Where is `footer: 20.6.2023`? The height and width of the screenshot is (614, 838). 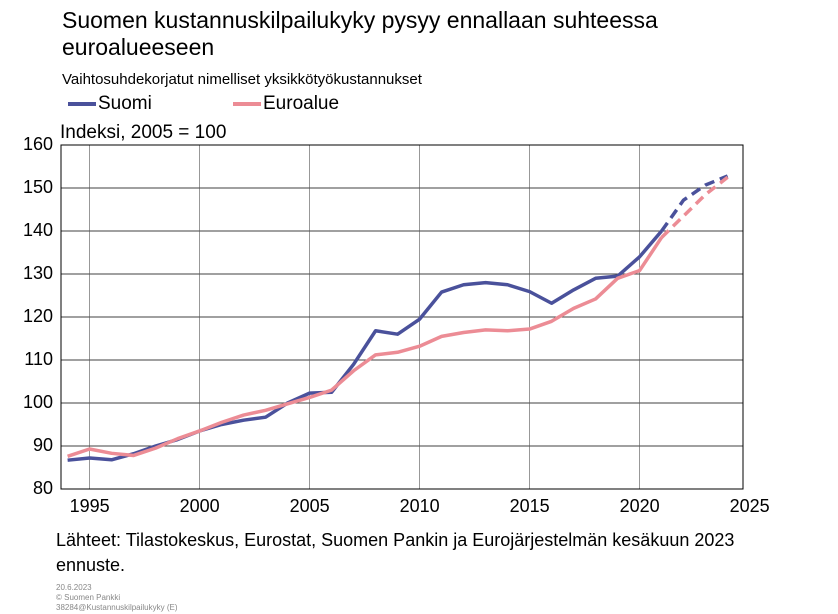 footer: 20.6.2023 is located at coordinates (74, 587).